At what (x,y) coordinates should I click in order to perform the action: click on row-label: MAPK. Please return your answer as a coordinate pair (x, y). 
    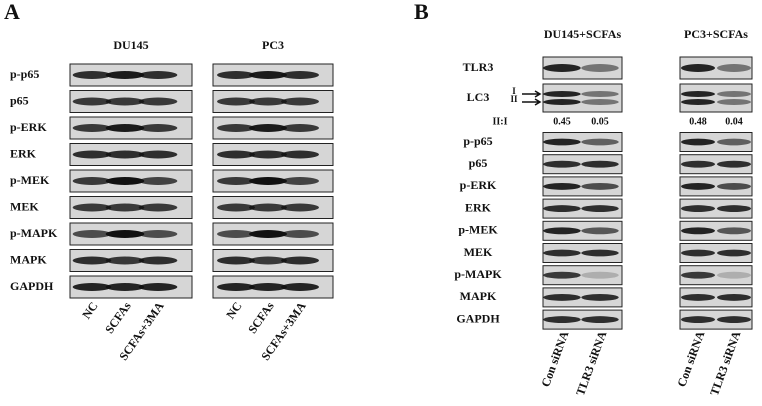
    Looking at the image, I should click on (478, 296).